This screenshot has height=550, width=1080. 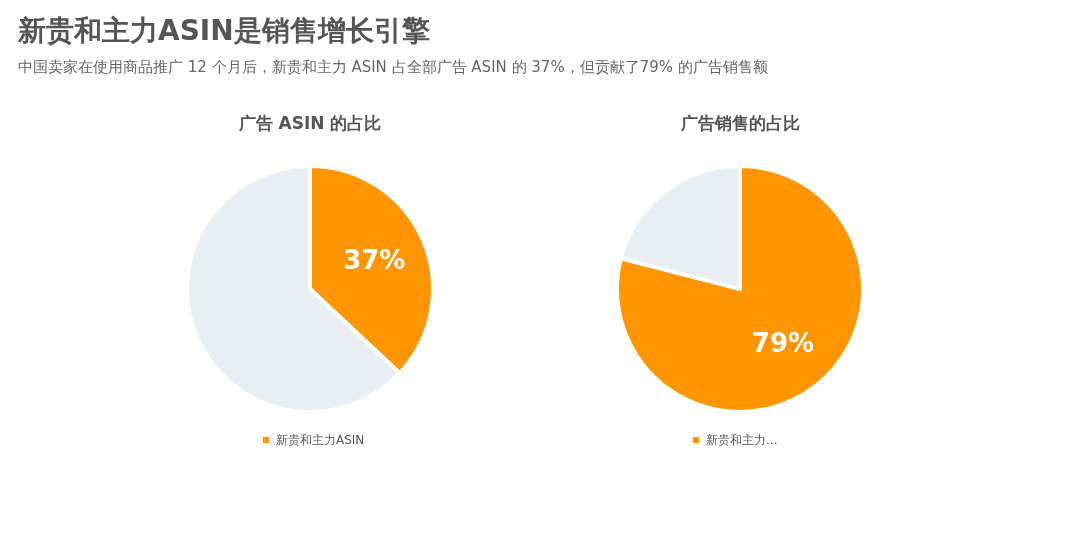 I want to click on chart-title: 新贵和主力ASIN是销售增长引擎, so click(x=223, y=30).